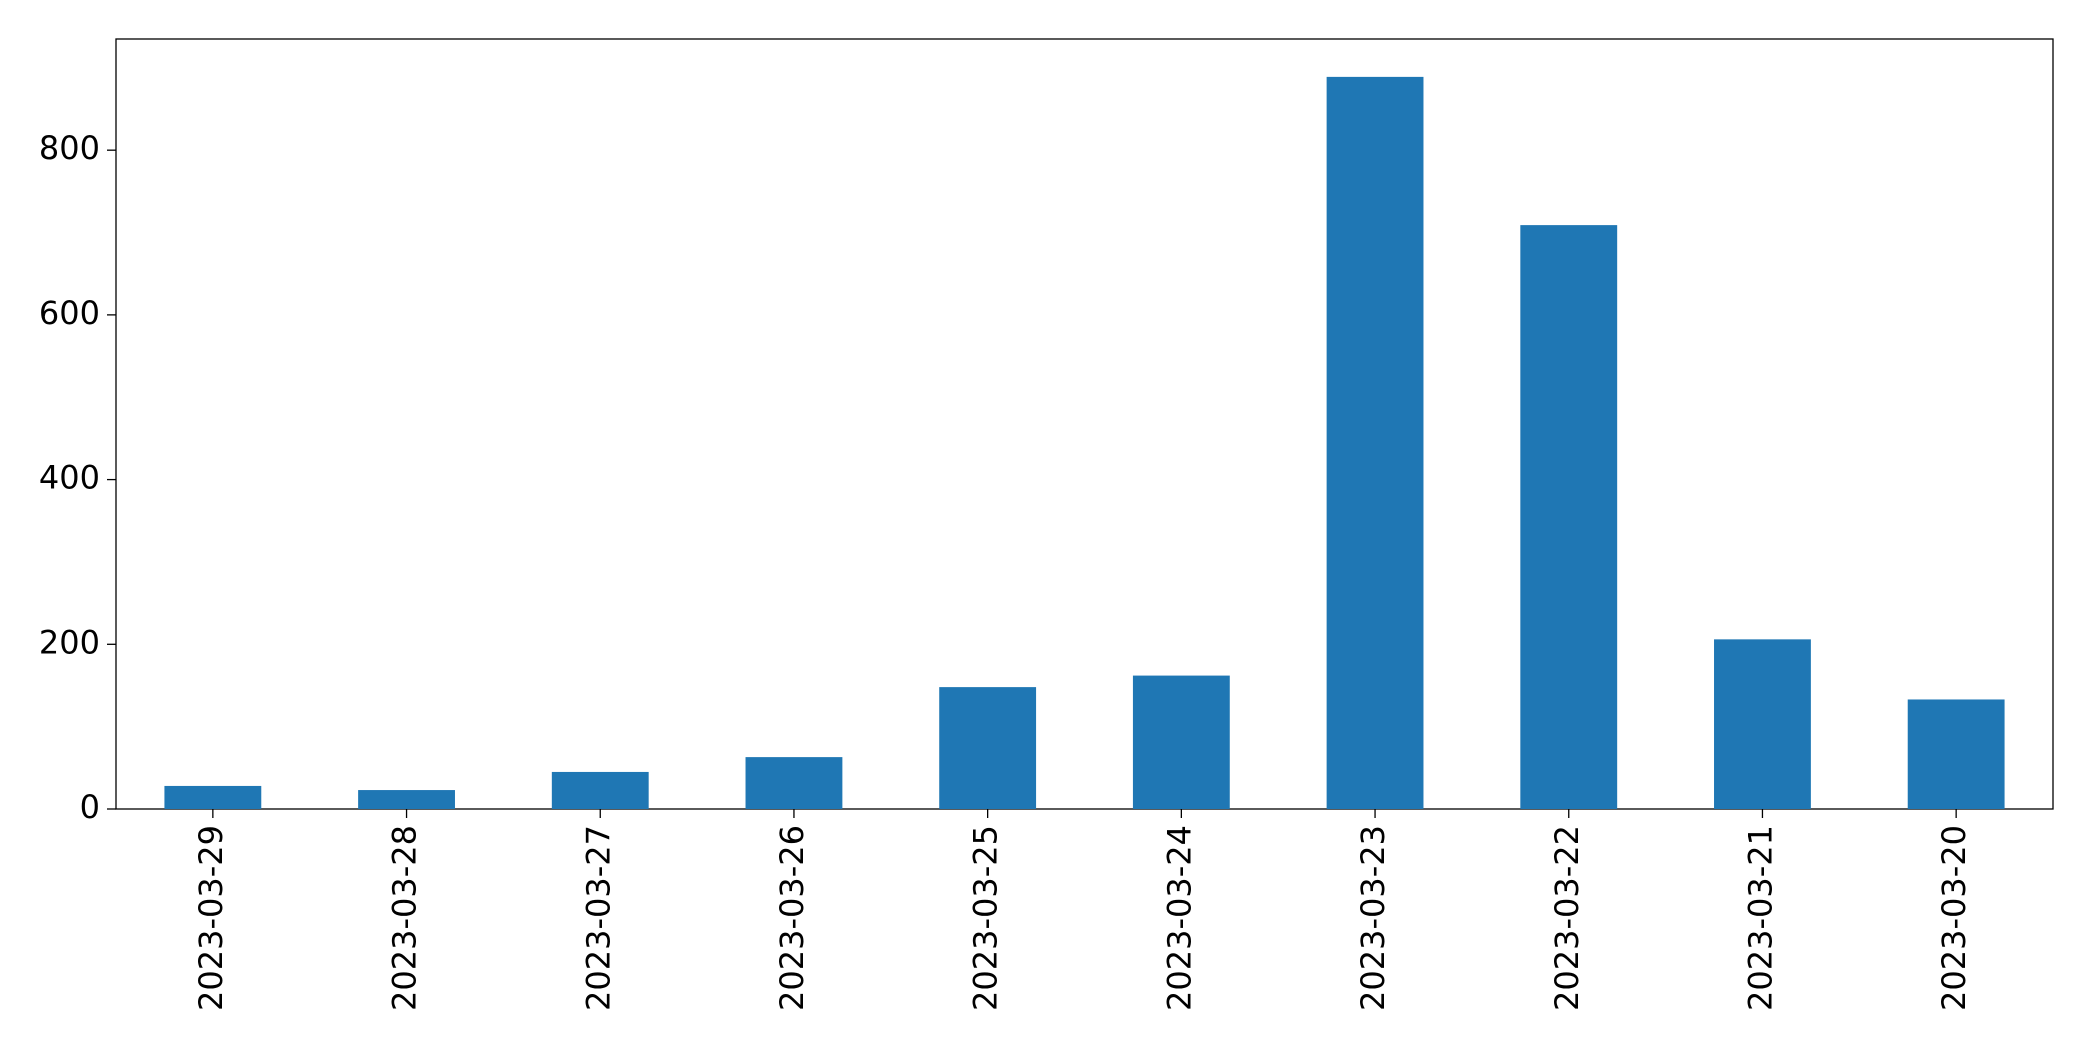 This screenshot has height=1061, width=2093. I want to click on y-tick-label: 600, so click(69, 313).